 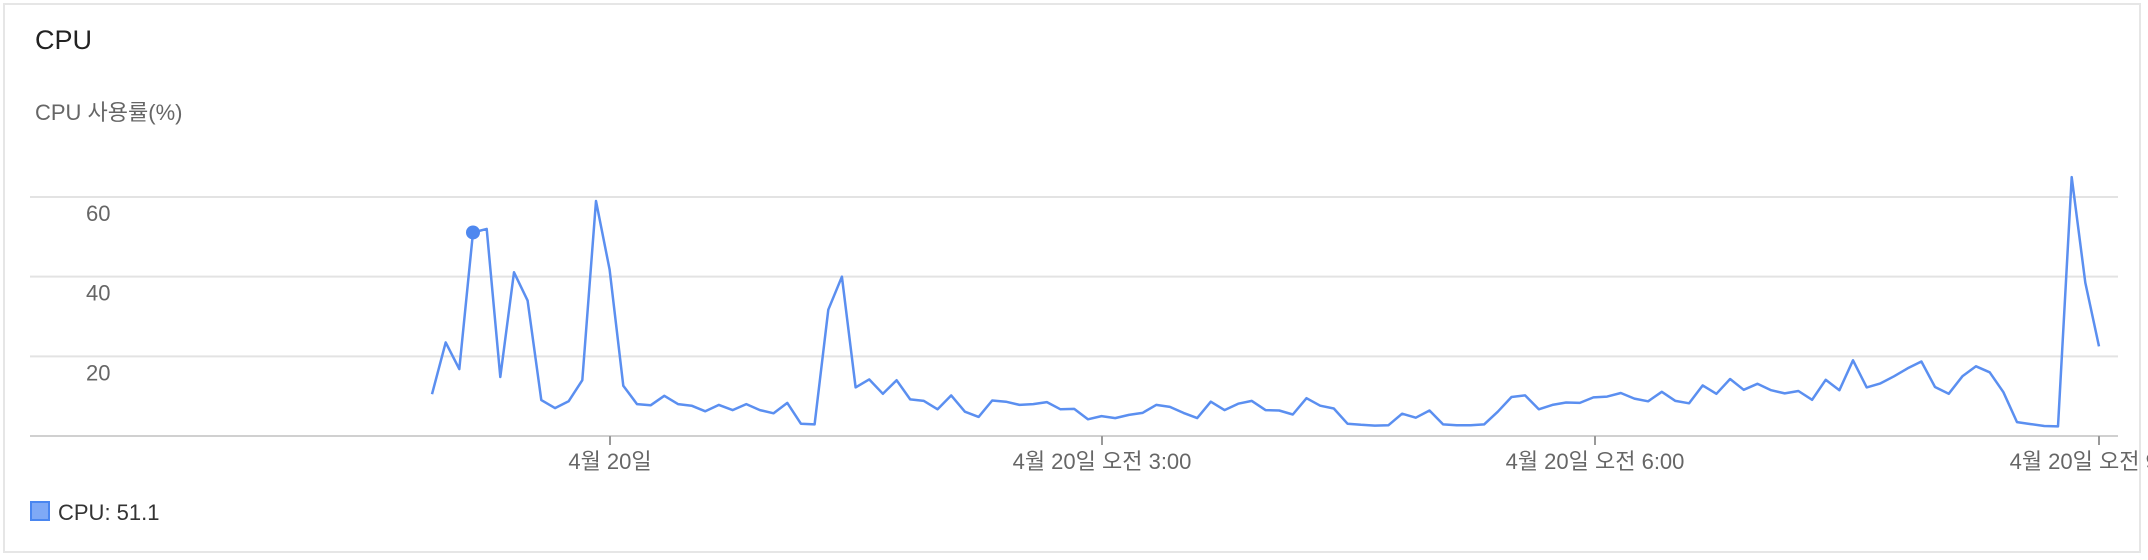 What do you see at coordinates (64, 40) in the screenshot?
I see `chart-title: CPU` at bounding box center [64, 40].